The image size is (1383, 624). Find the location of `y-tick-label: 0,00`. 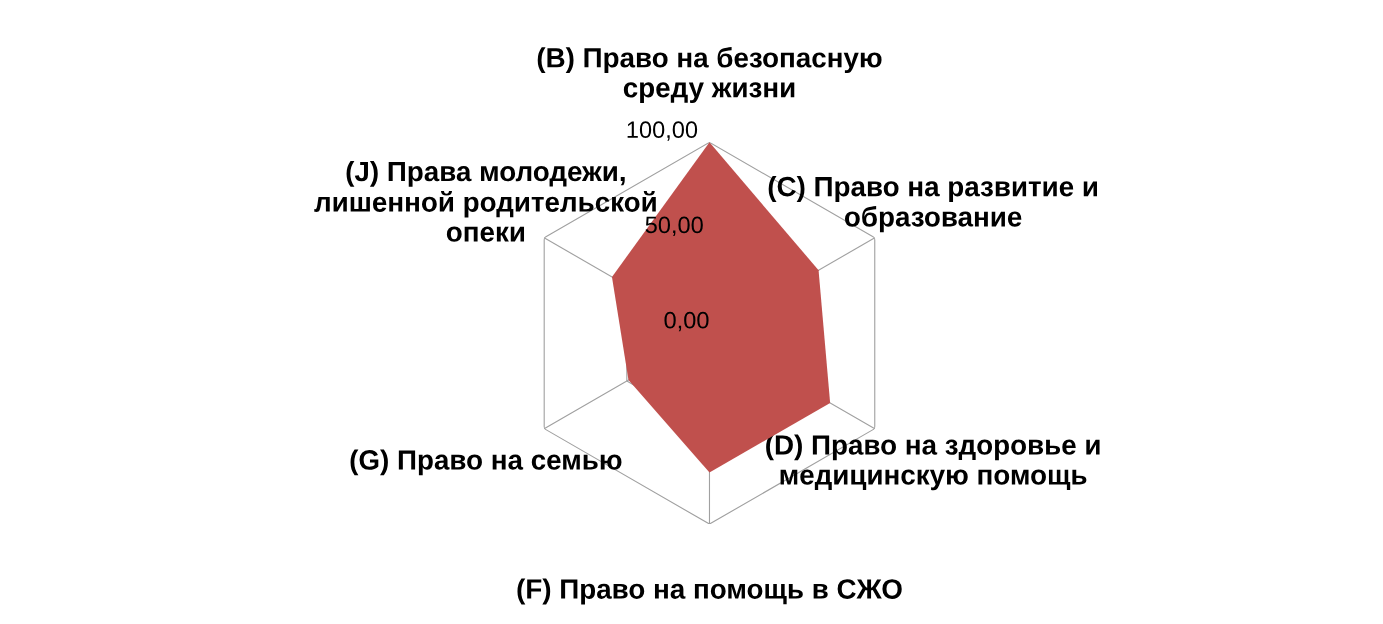

y-tick-label: 0,00 is located at coordinates (686, 321).